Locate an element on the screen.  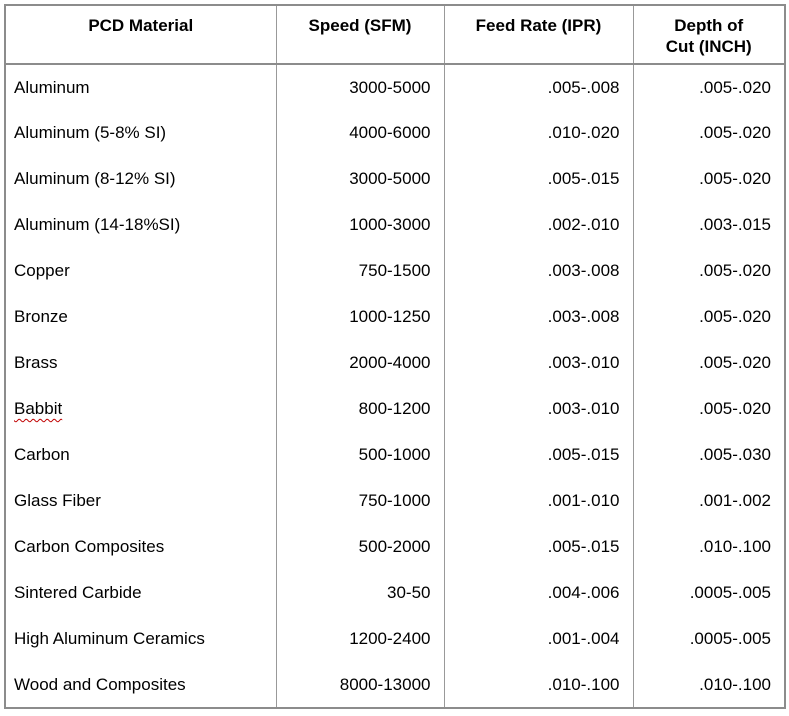
table-row: Brass 2000-4000 .003-.010 .005-.020 is located at coordinates (395, 363).